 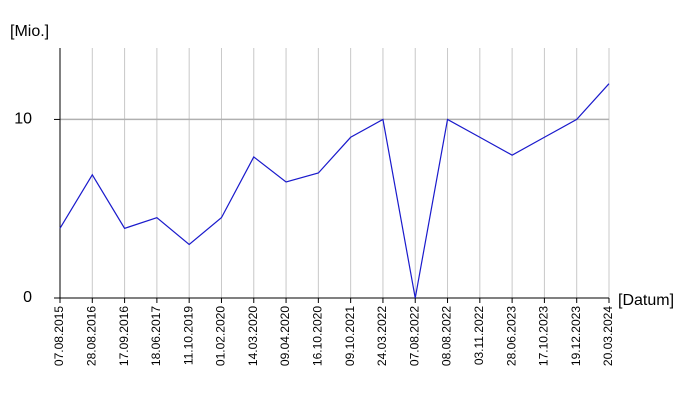 I want to click on x-tick-label: 18.06.2017, so click(x=156, y=336).